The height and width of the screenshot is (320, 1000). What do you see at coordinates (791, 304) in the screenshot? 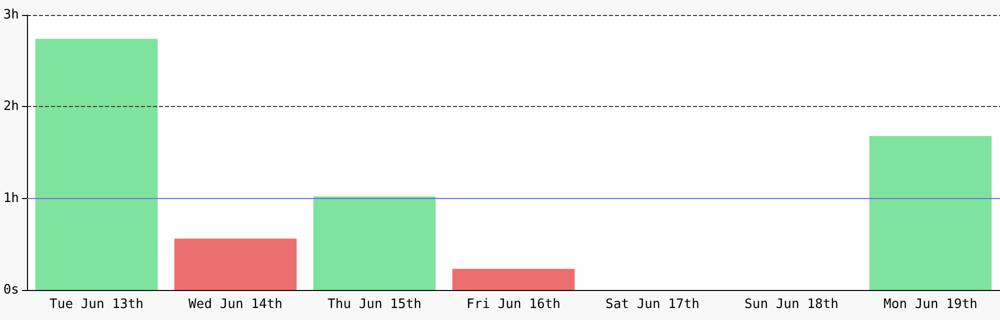
I see `x-tick-label: Sun Jun 18th` at bounding box center [791, 304].